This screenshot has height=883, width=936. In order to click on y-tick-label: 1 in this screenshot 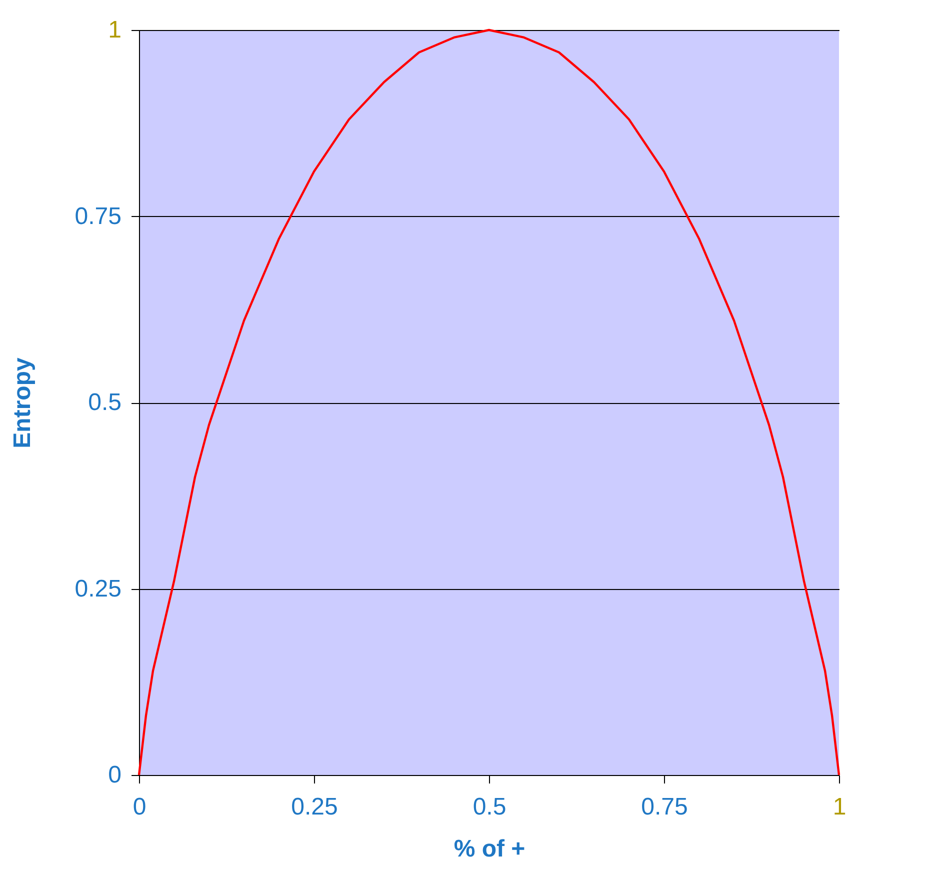, I will do `click(115, 30)`.